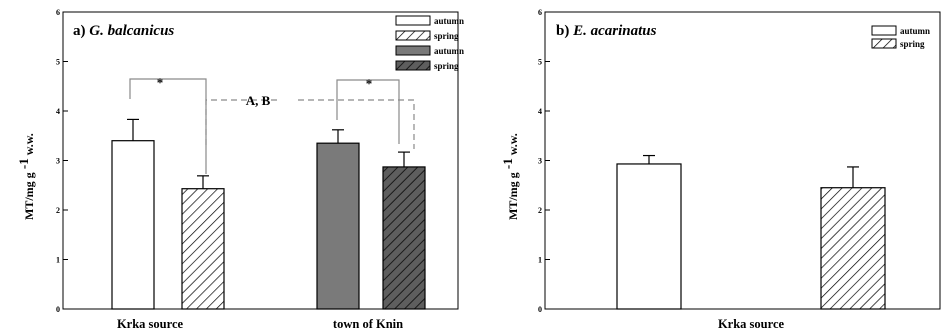  What do you see at coordinates (268, 153) in the screenshot?
I see `panel-a-error-bars` at bounding box center [268, 153].